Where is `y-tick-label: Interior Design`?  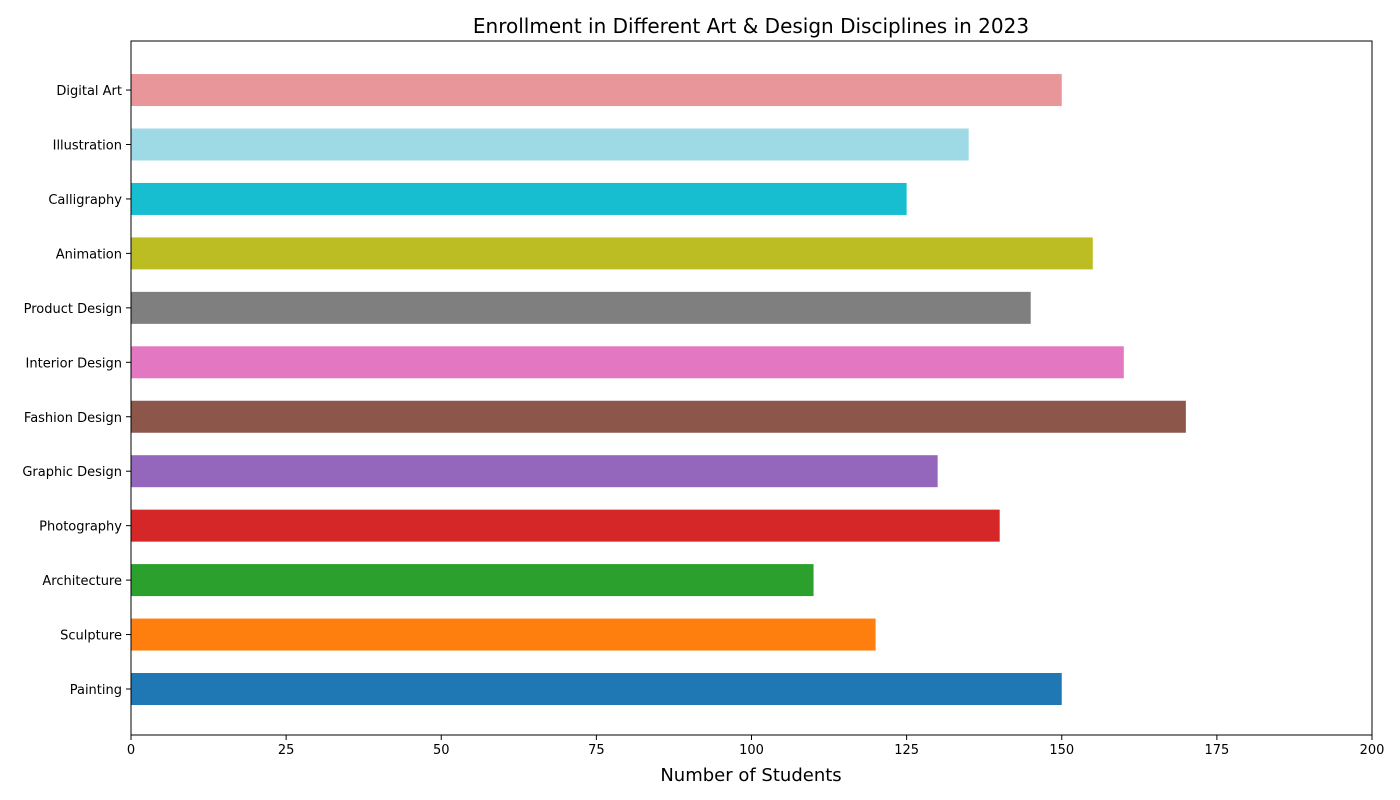 y-tick-label: Interior Design is located at coordinates (74, 363).